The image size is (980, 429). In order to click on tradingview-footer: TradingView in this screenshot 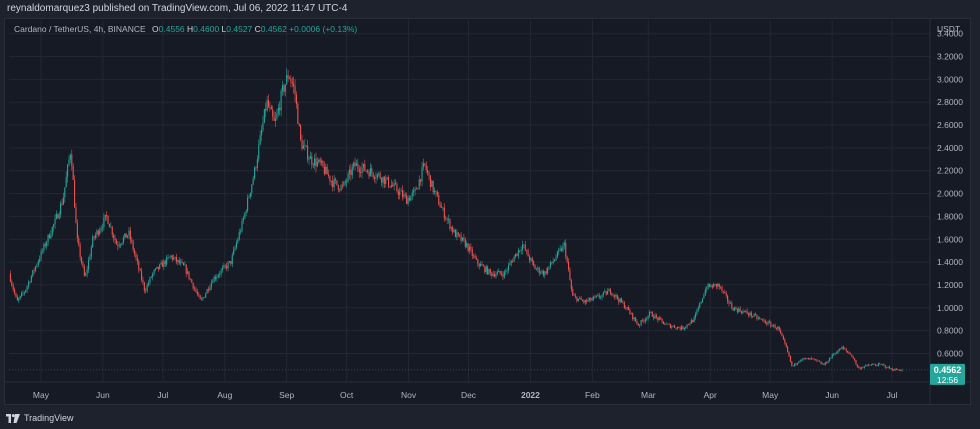, I will do `click(40, 418)`.